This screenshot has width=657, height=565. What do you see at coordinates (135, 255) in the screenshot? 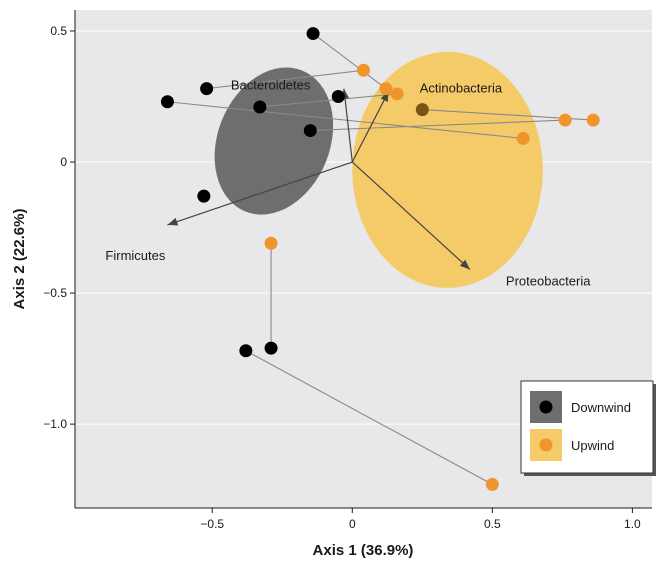
I see `arrow-label-firmicutes: Firmicutes` at bounding box center [135, 255].